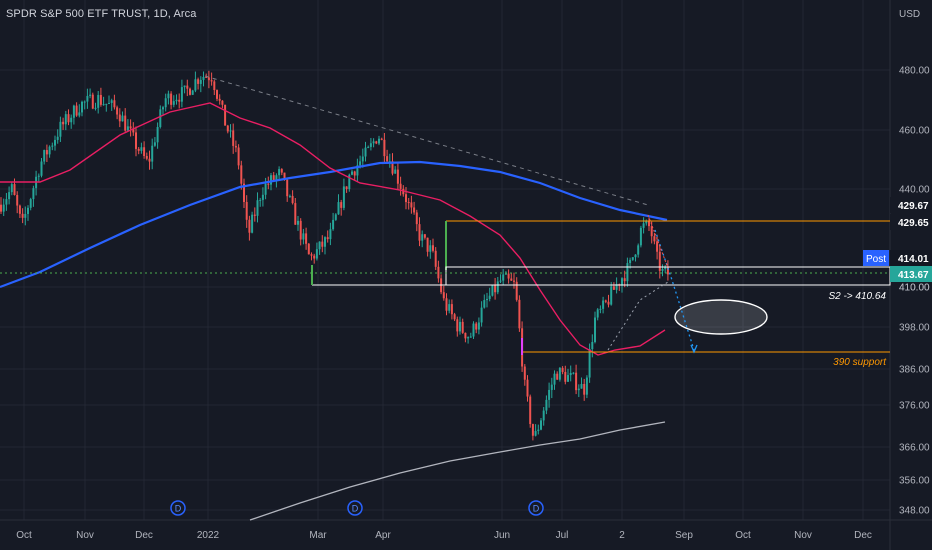 The width and height of the screenshot is (932, 550). Describe the element at coordinates (457, 471) in the screenshot. I see `ma-long-line` at that location.